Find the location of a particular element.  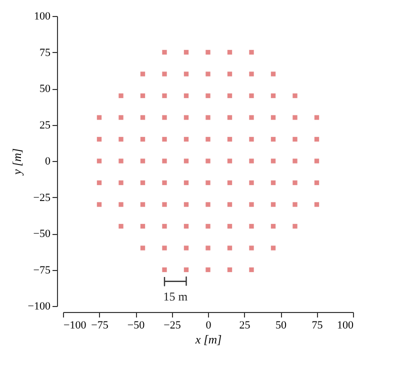

y-tick-label: 75 is located at coordinates (45, 52).